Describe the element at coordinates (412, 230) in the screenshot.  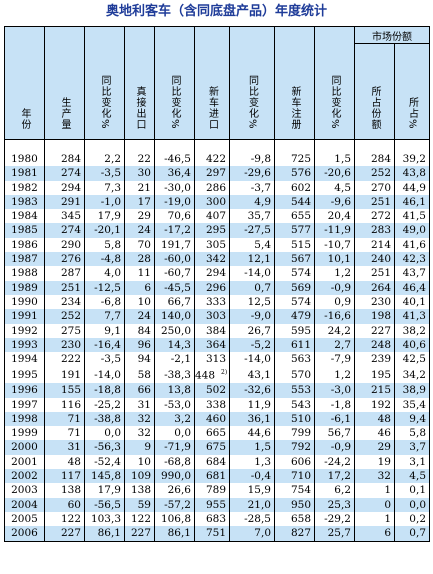
I see `value-cell: 49,0` at that location.